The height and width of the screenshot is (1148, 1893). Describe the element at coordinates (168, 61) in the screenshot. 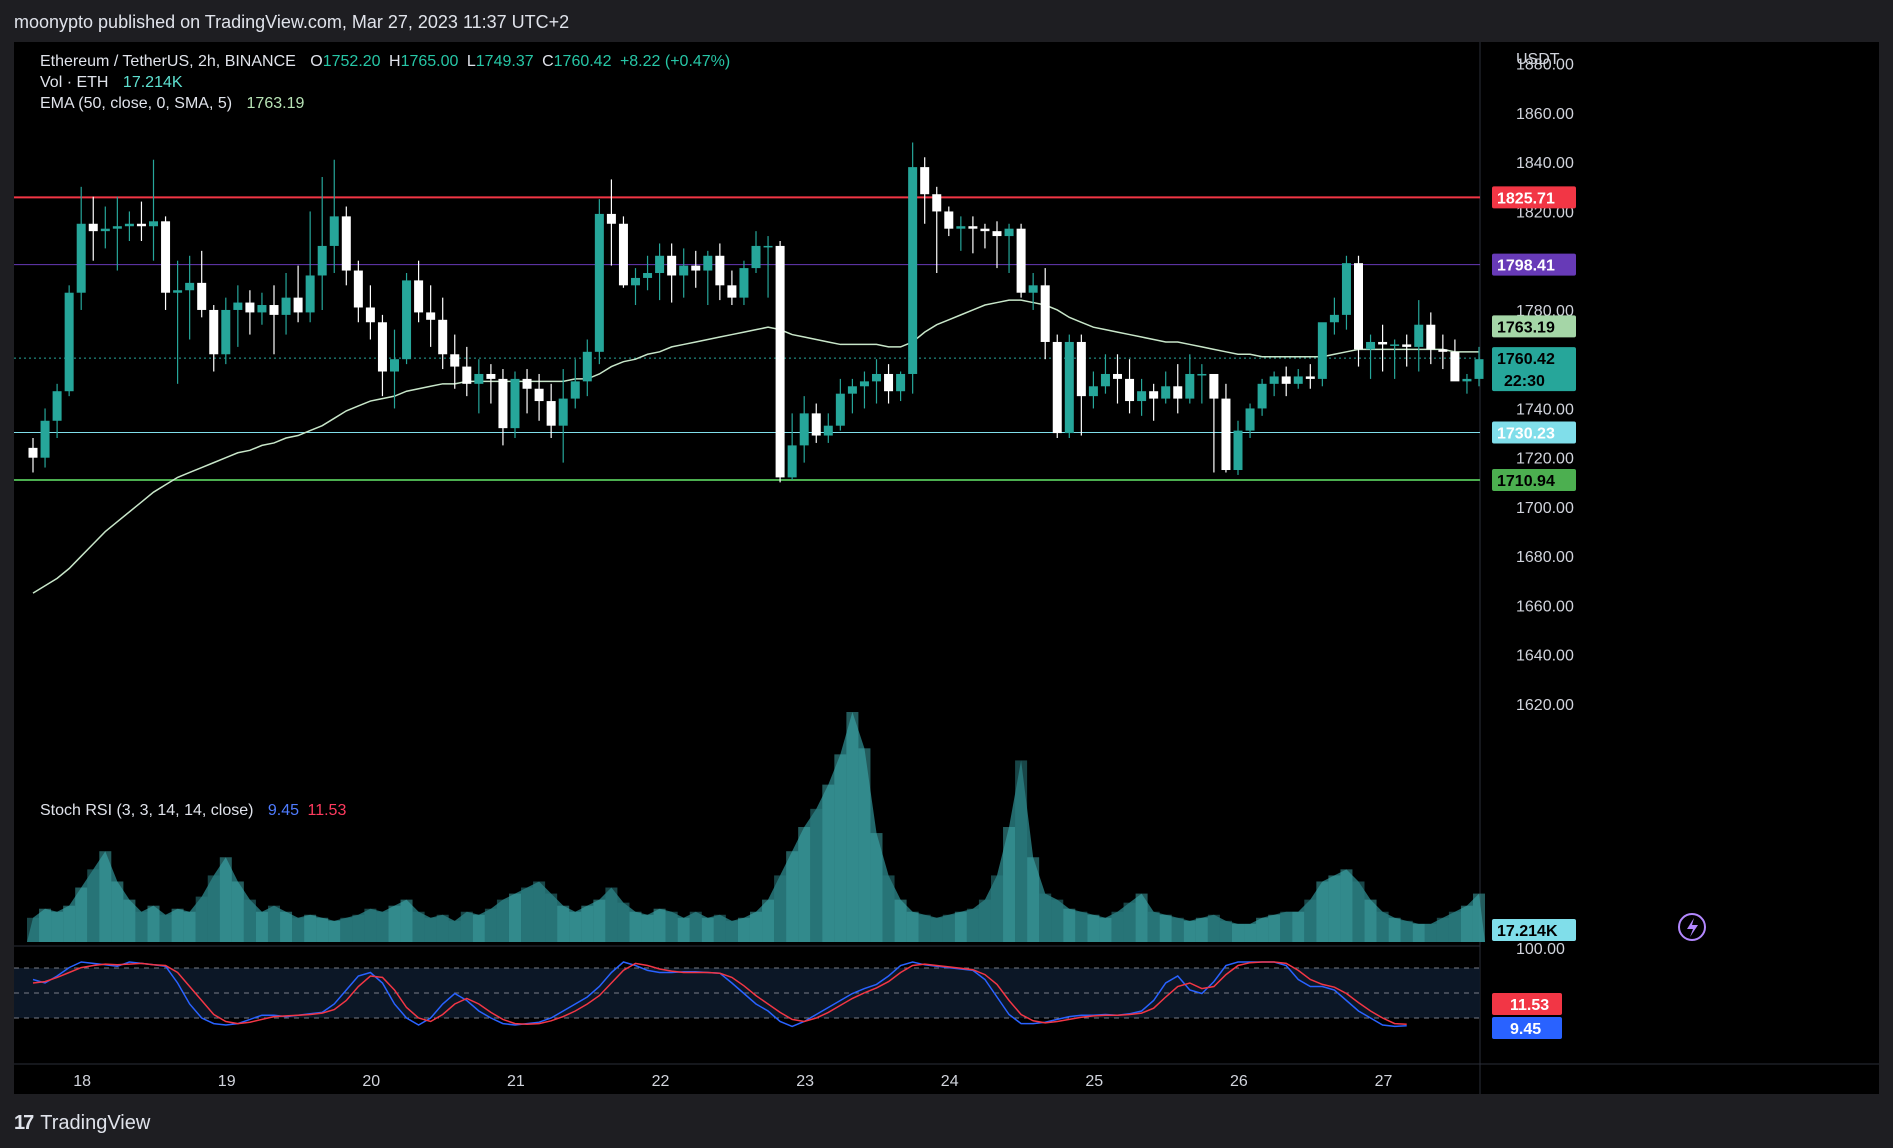

I see `legend-symbol: Ethereum / TetherUS, 2h, BINANCE` at that location.